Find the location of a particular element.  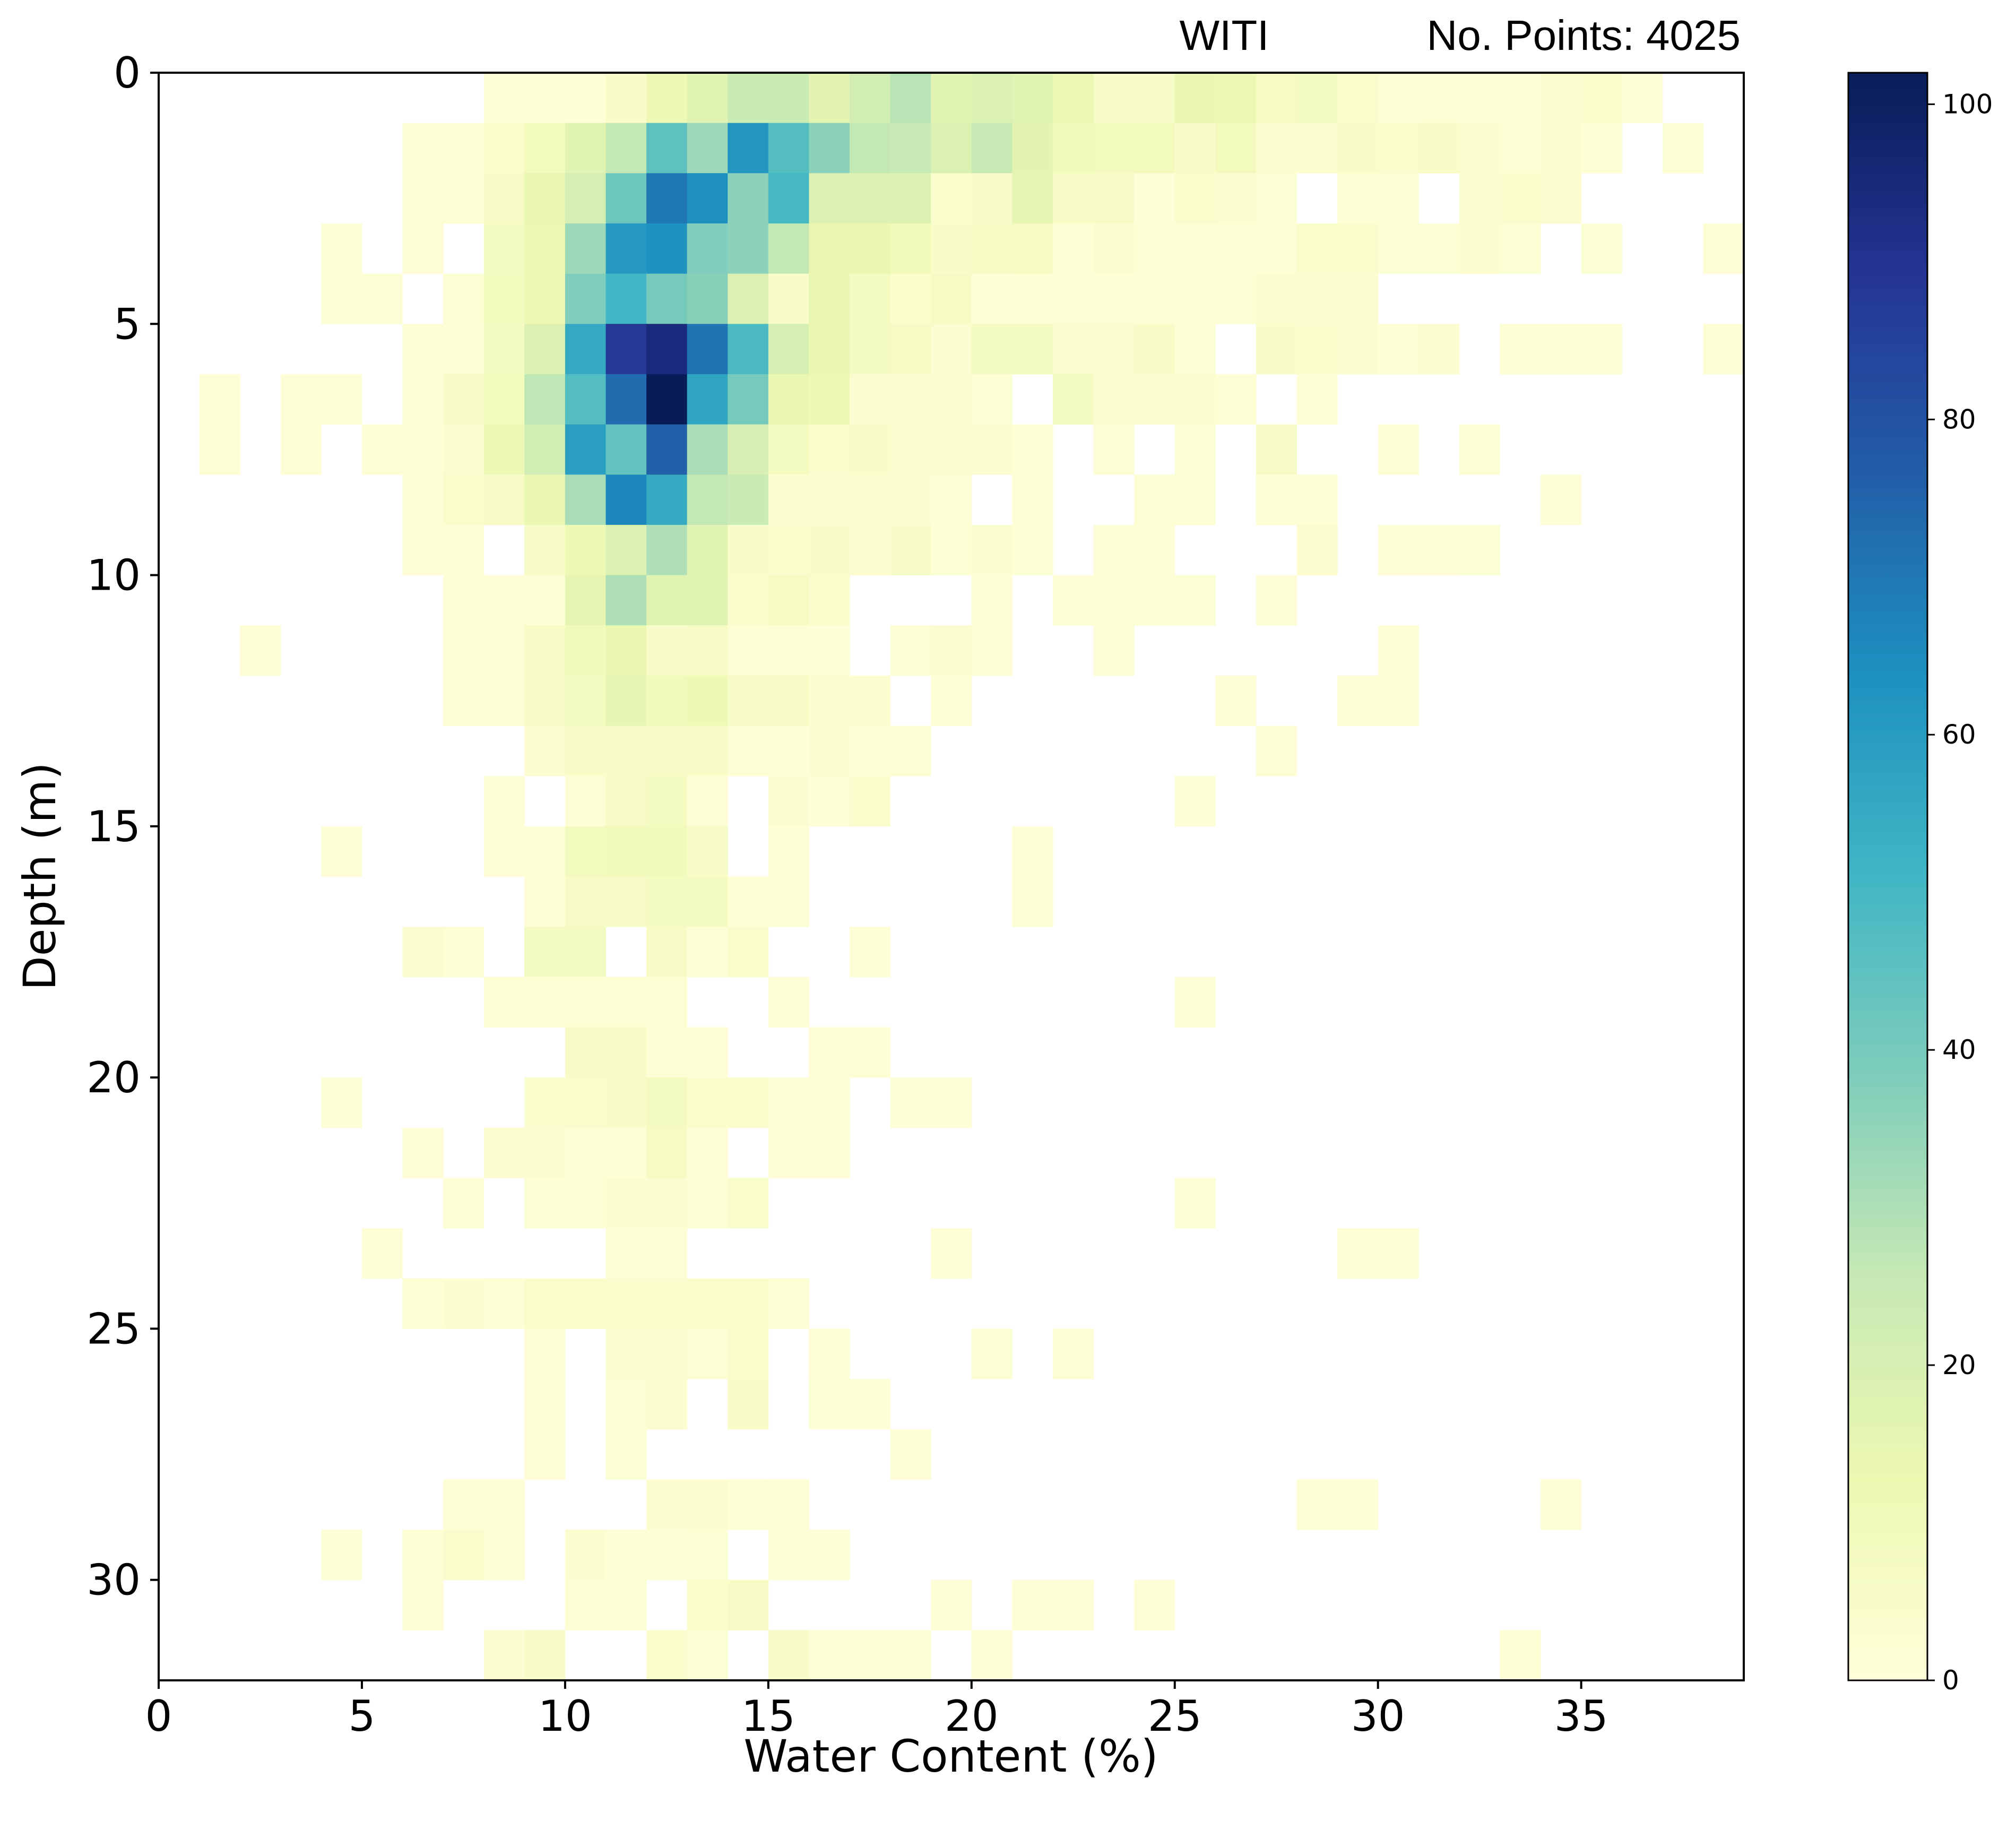

y-tick-label: 25 is located at coordinates (113, 1328).